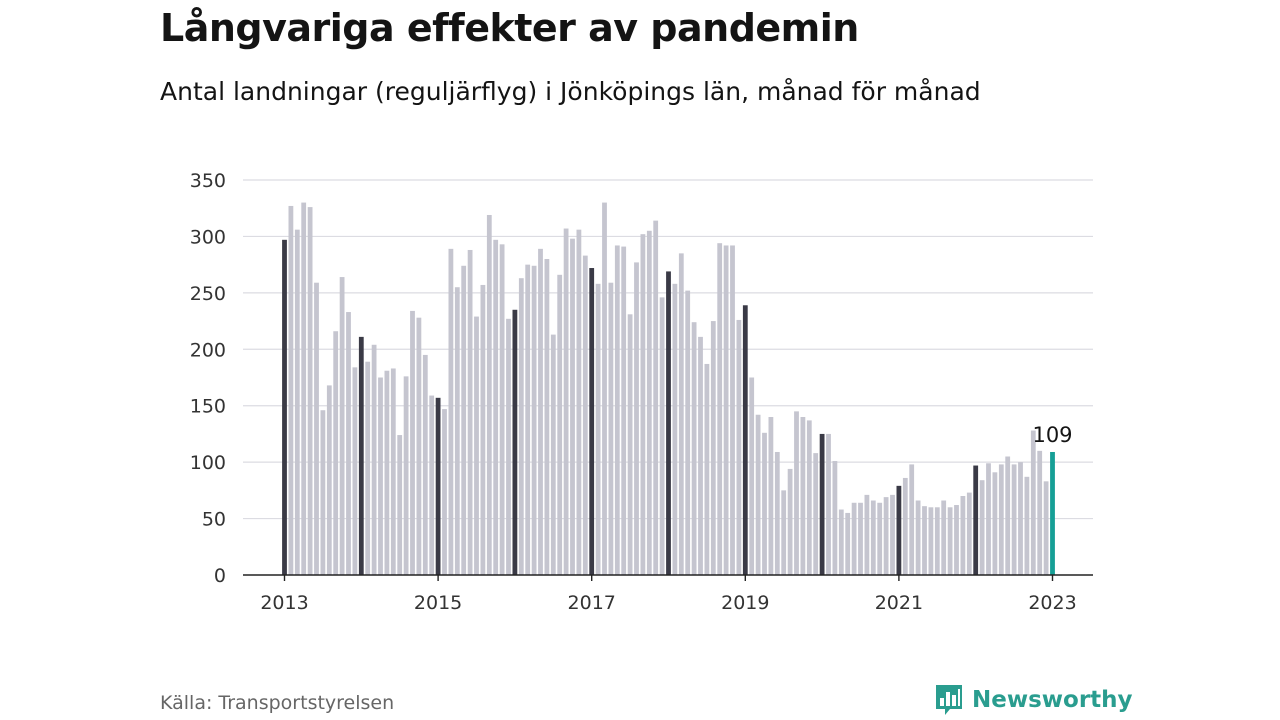  What do you see at coordinates (208, 407) in the screenshot?
I see `y-tick-label: 150` at bounding box center [208, 407].